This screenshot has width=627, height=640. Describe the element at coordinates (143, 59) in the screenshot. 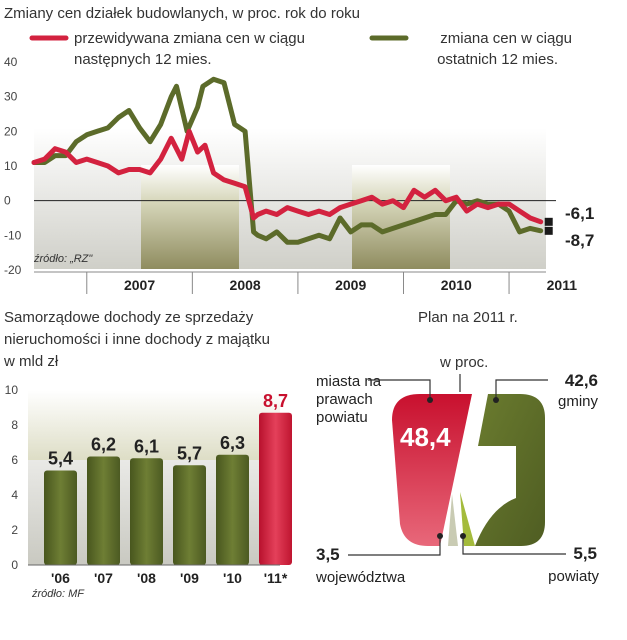

I see `legend-forecast-line2: następnych 12 mies.` at that location.